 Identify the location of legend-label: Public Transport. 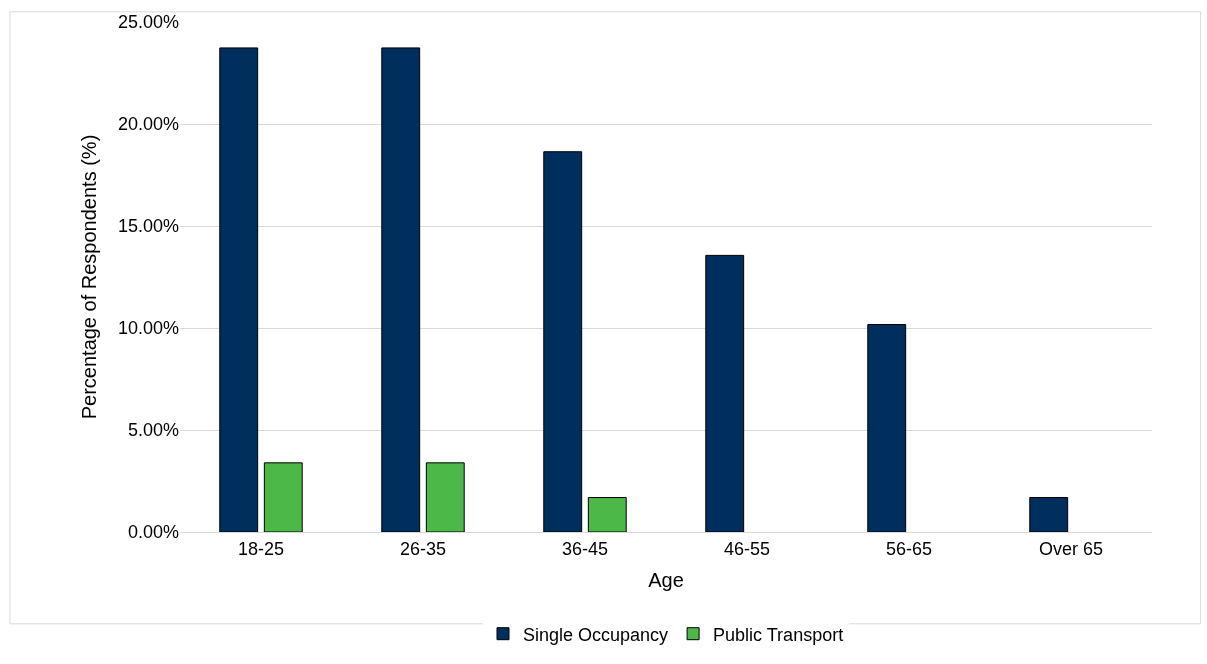
(778, 634).